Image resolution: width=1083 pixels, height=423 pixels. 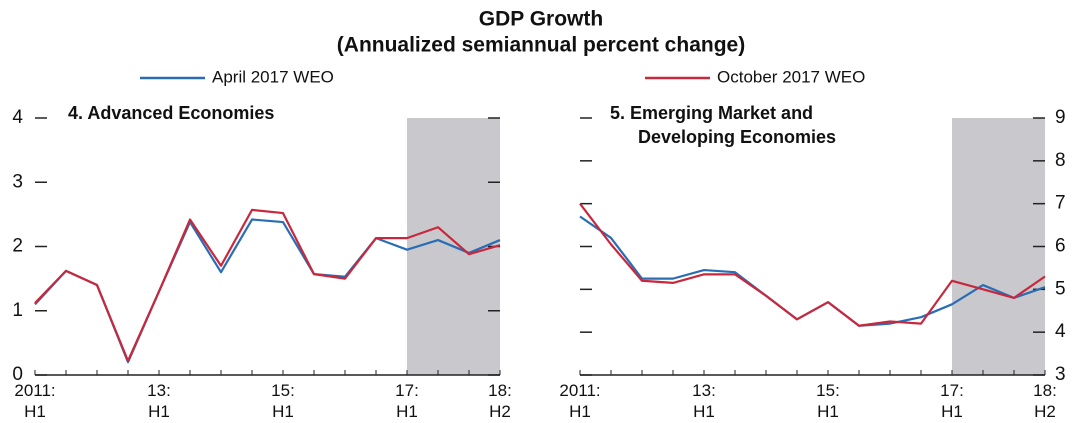 What do you see at coordinates (17, 246) in the screenshot?
I see `y-tick-label: 2` at bounding box center [17, 246].